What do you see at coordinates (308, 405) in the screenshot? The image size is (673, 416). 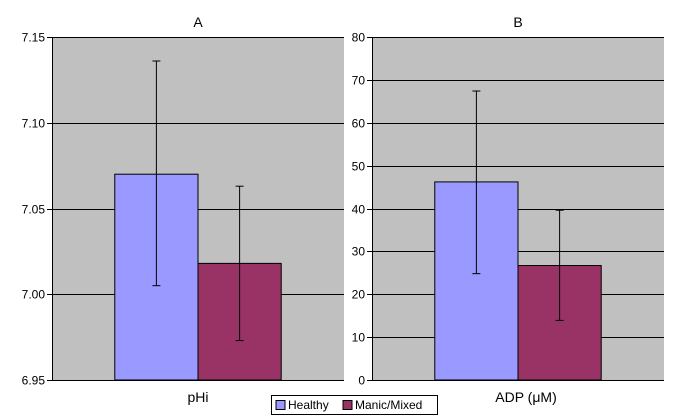 I see `legend-label: Healthy` at bounding box center [308, 405].